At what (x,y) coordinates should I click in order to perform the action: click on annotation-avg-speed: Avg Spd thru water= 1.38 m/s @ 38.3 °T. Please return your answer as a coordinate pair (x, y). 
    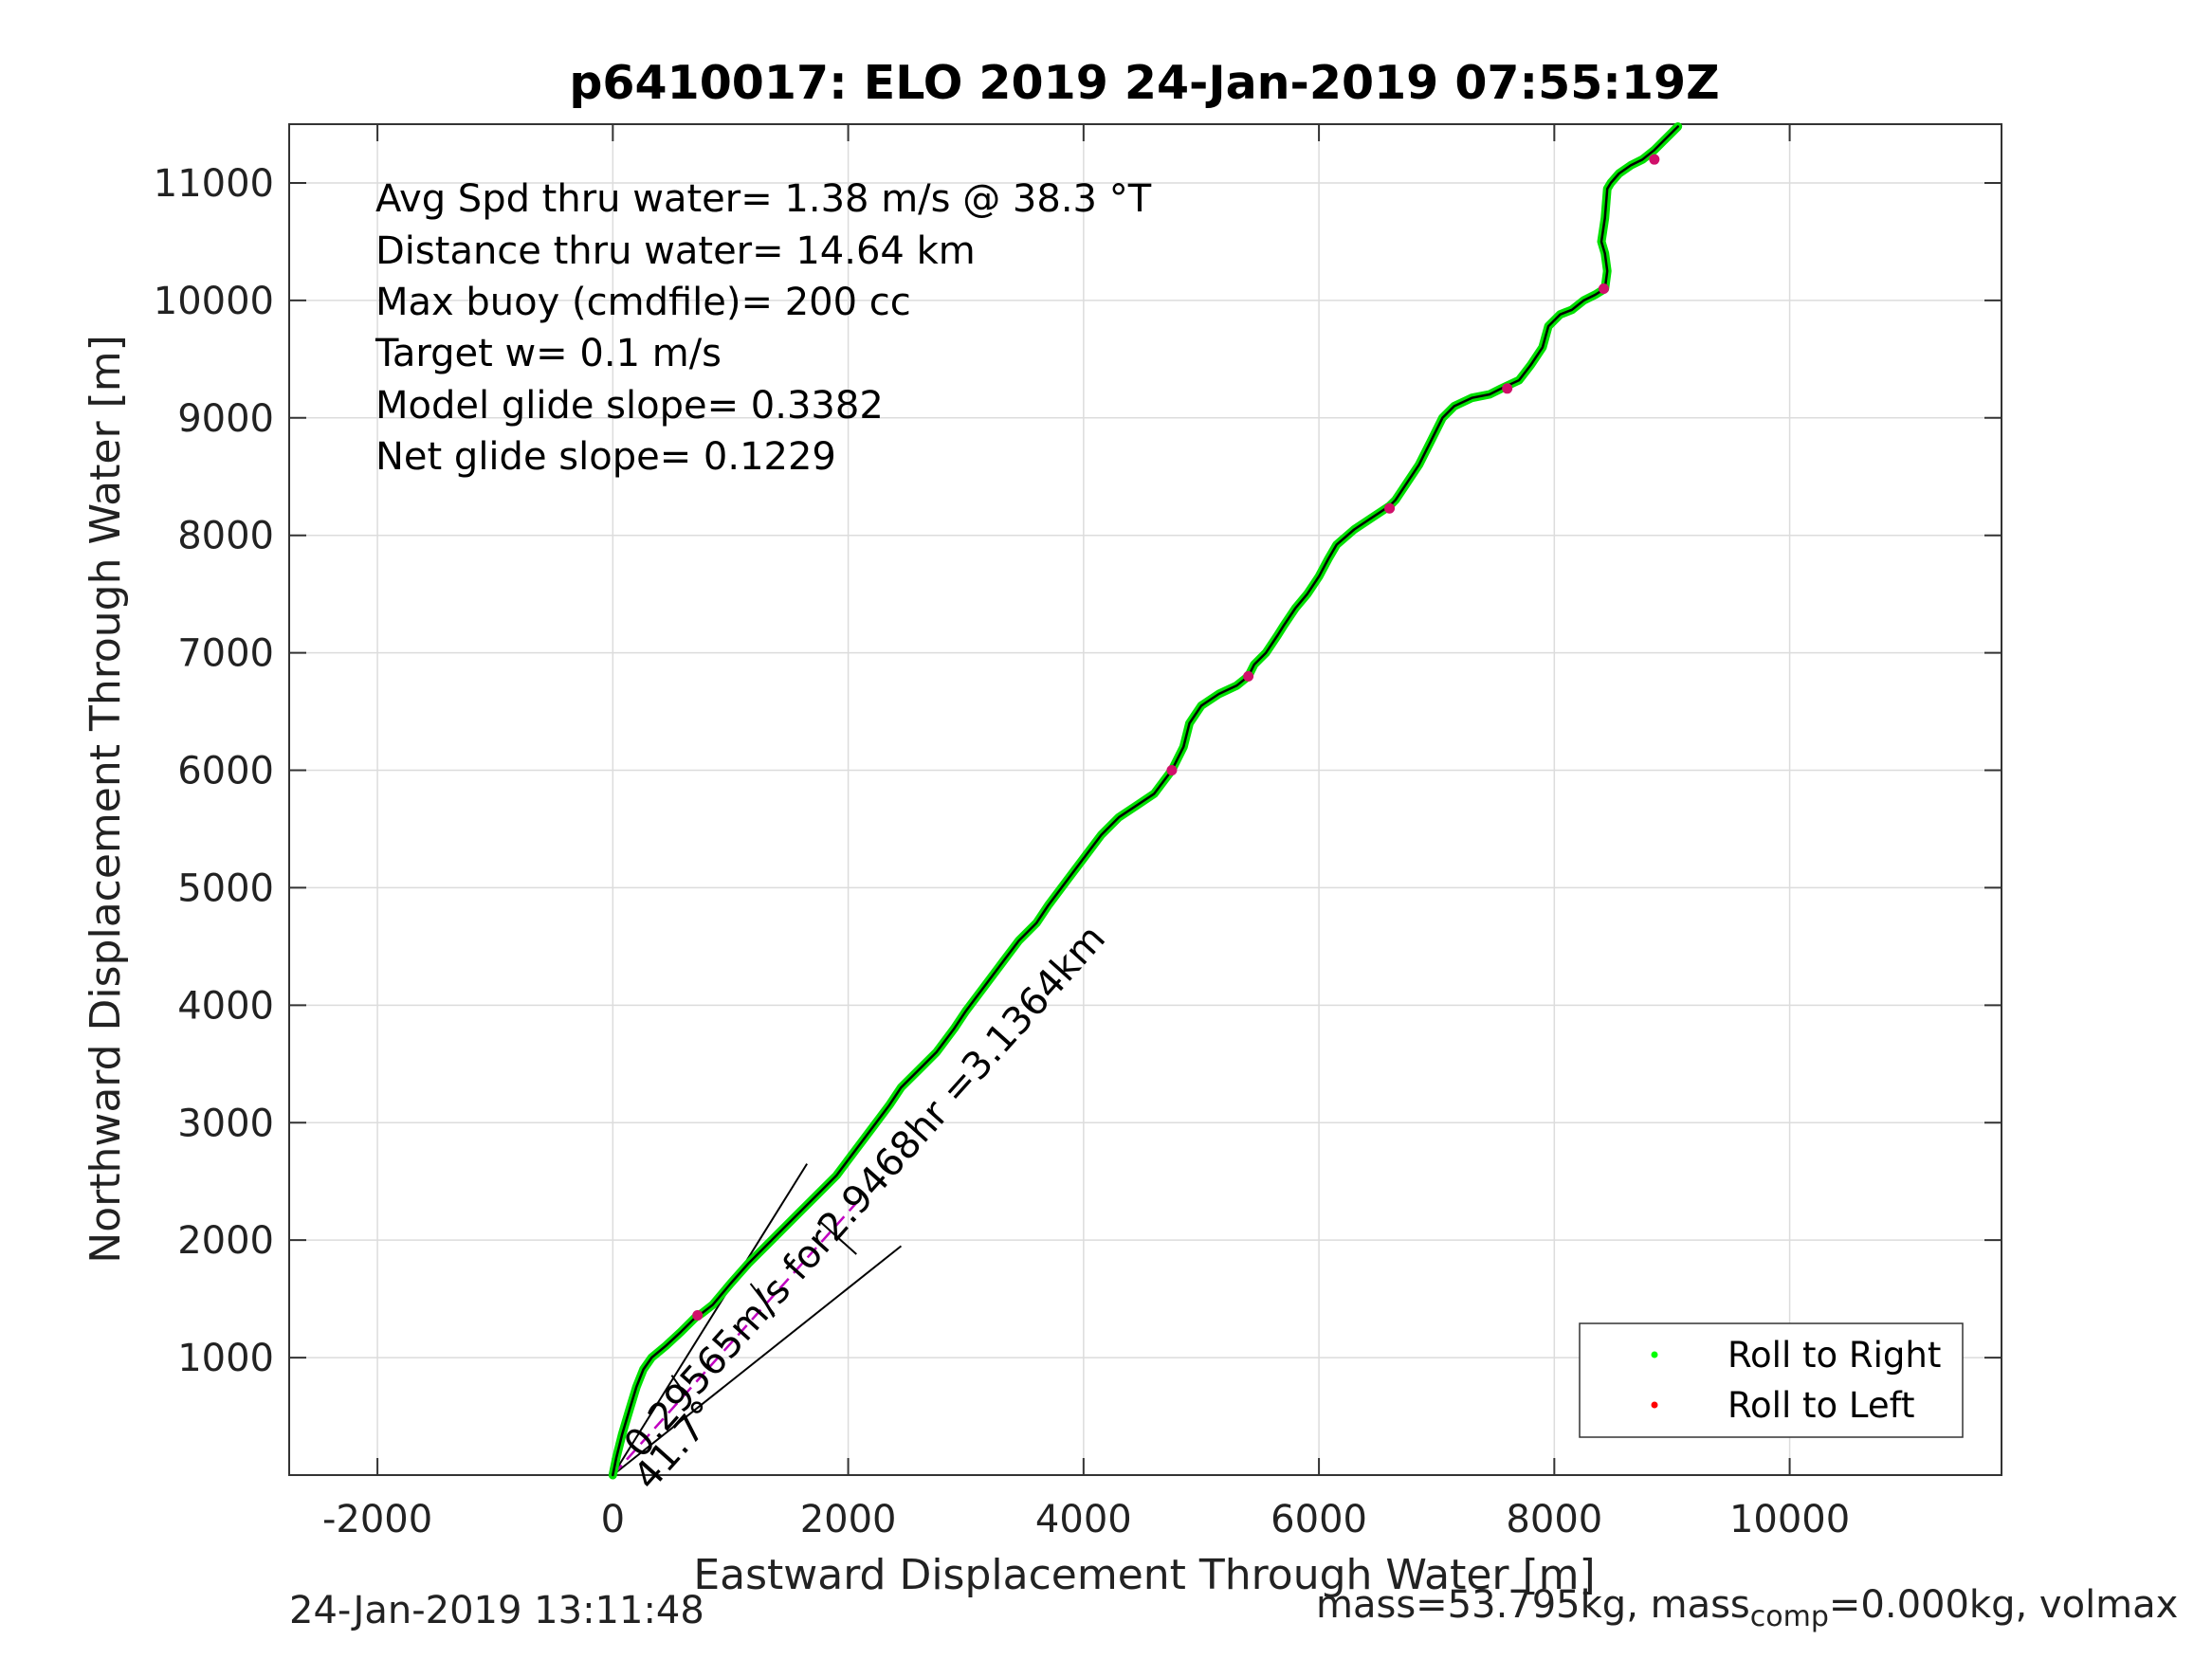
    Looking at the image, I should click on (763, 199).